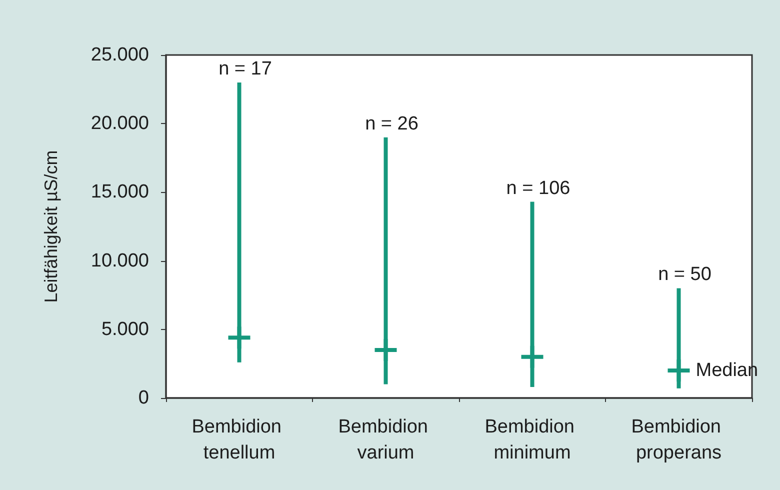 This screenshot has height=490, width=780. I want to click on x-tick-label: Bembidion properans, so click(678, 440).